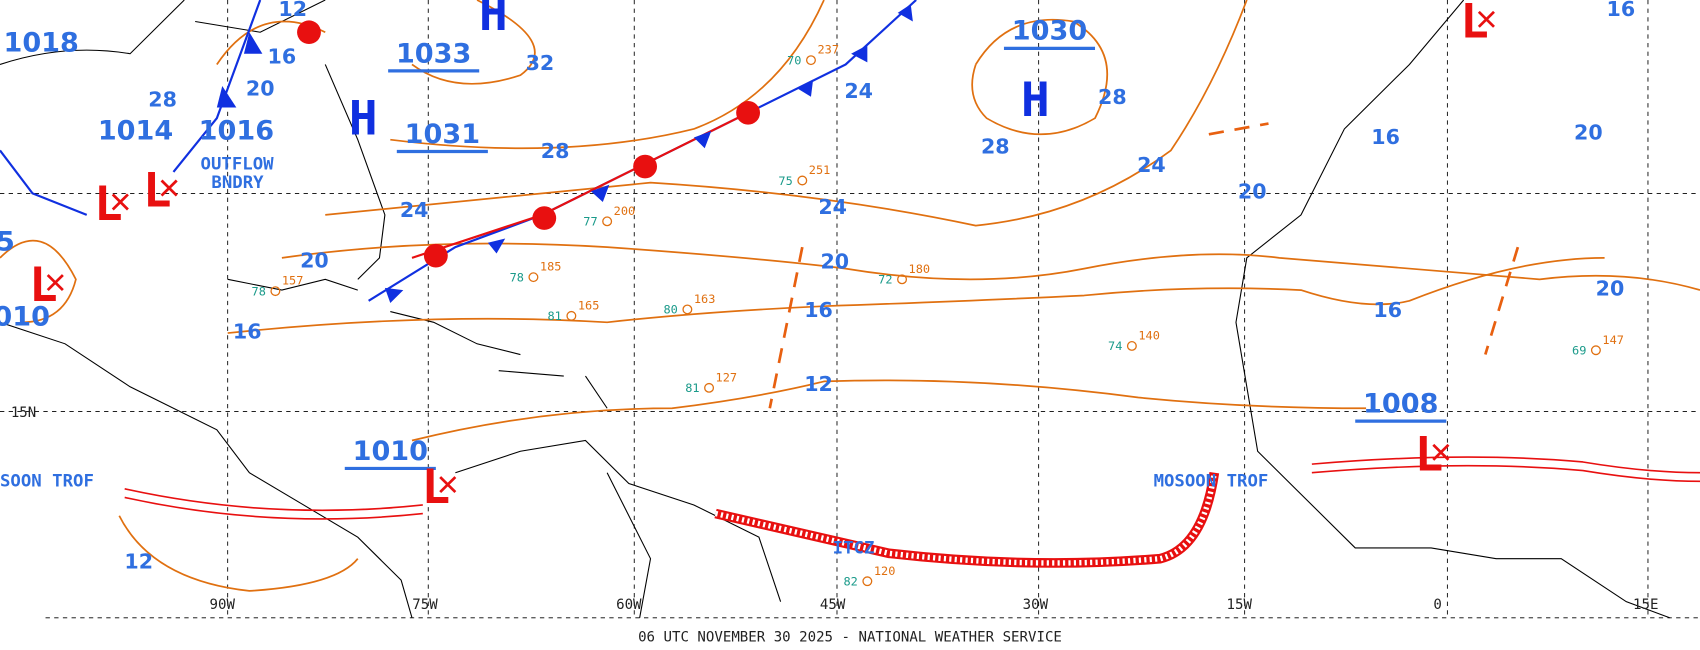  Describe the element at coordinates (499, 360) in the screenshot. I see `islands` at that location.